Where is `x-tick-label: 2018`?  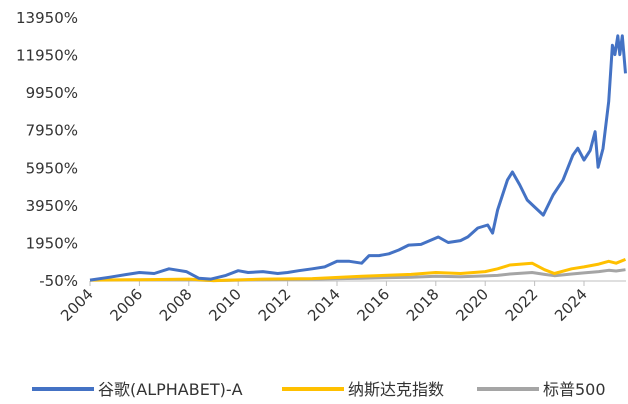 x-tick-label: 2018 is located at coordinates (423, 305).